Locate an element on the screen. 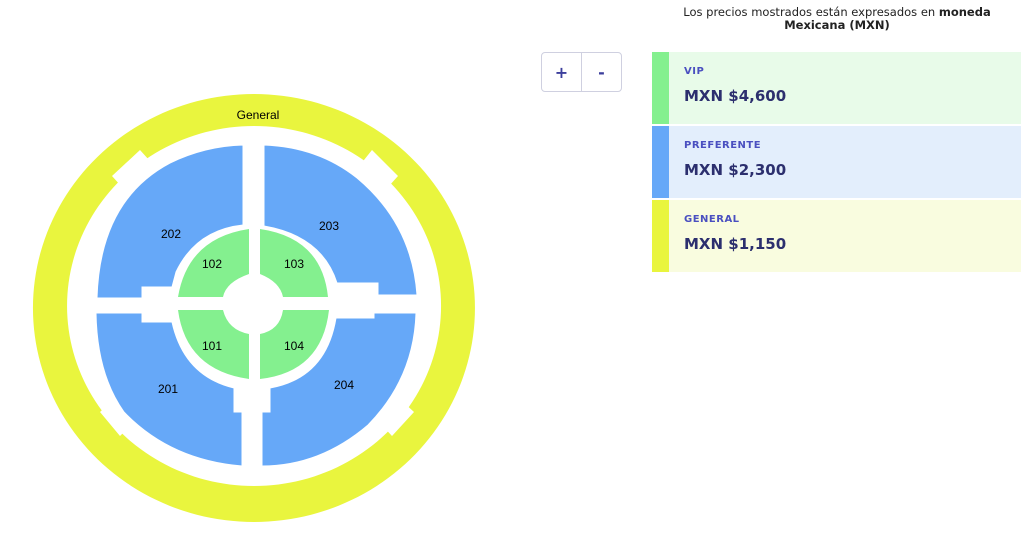 This screenshot has width=1024, height=534. zoom-divider is located at coordinates (581, 72).